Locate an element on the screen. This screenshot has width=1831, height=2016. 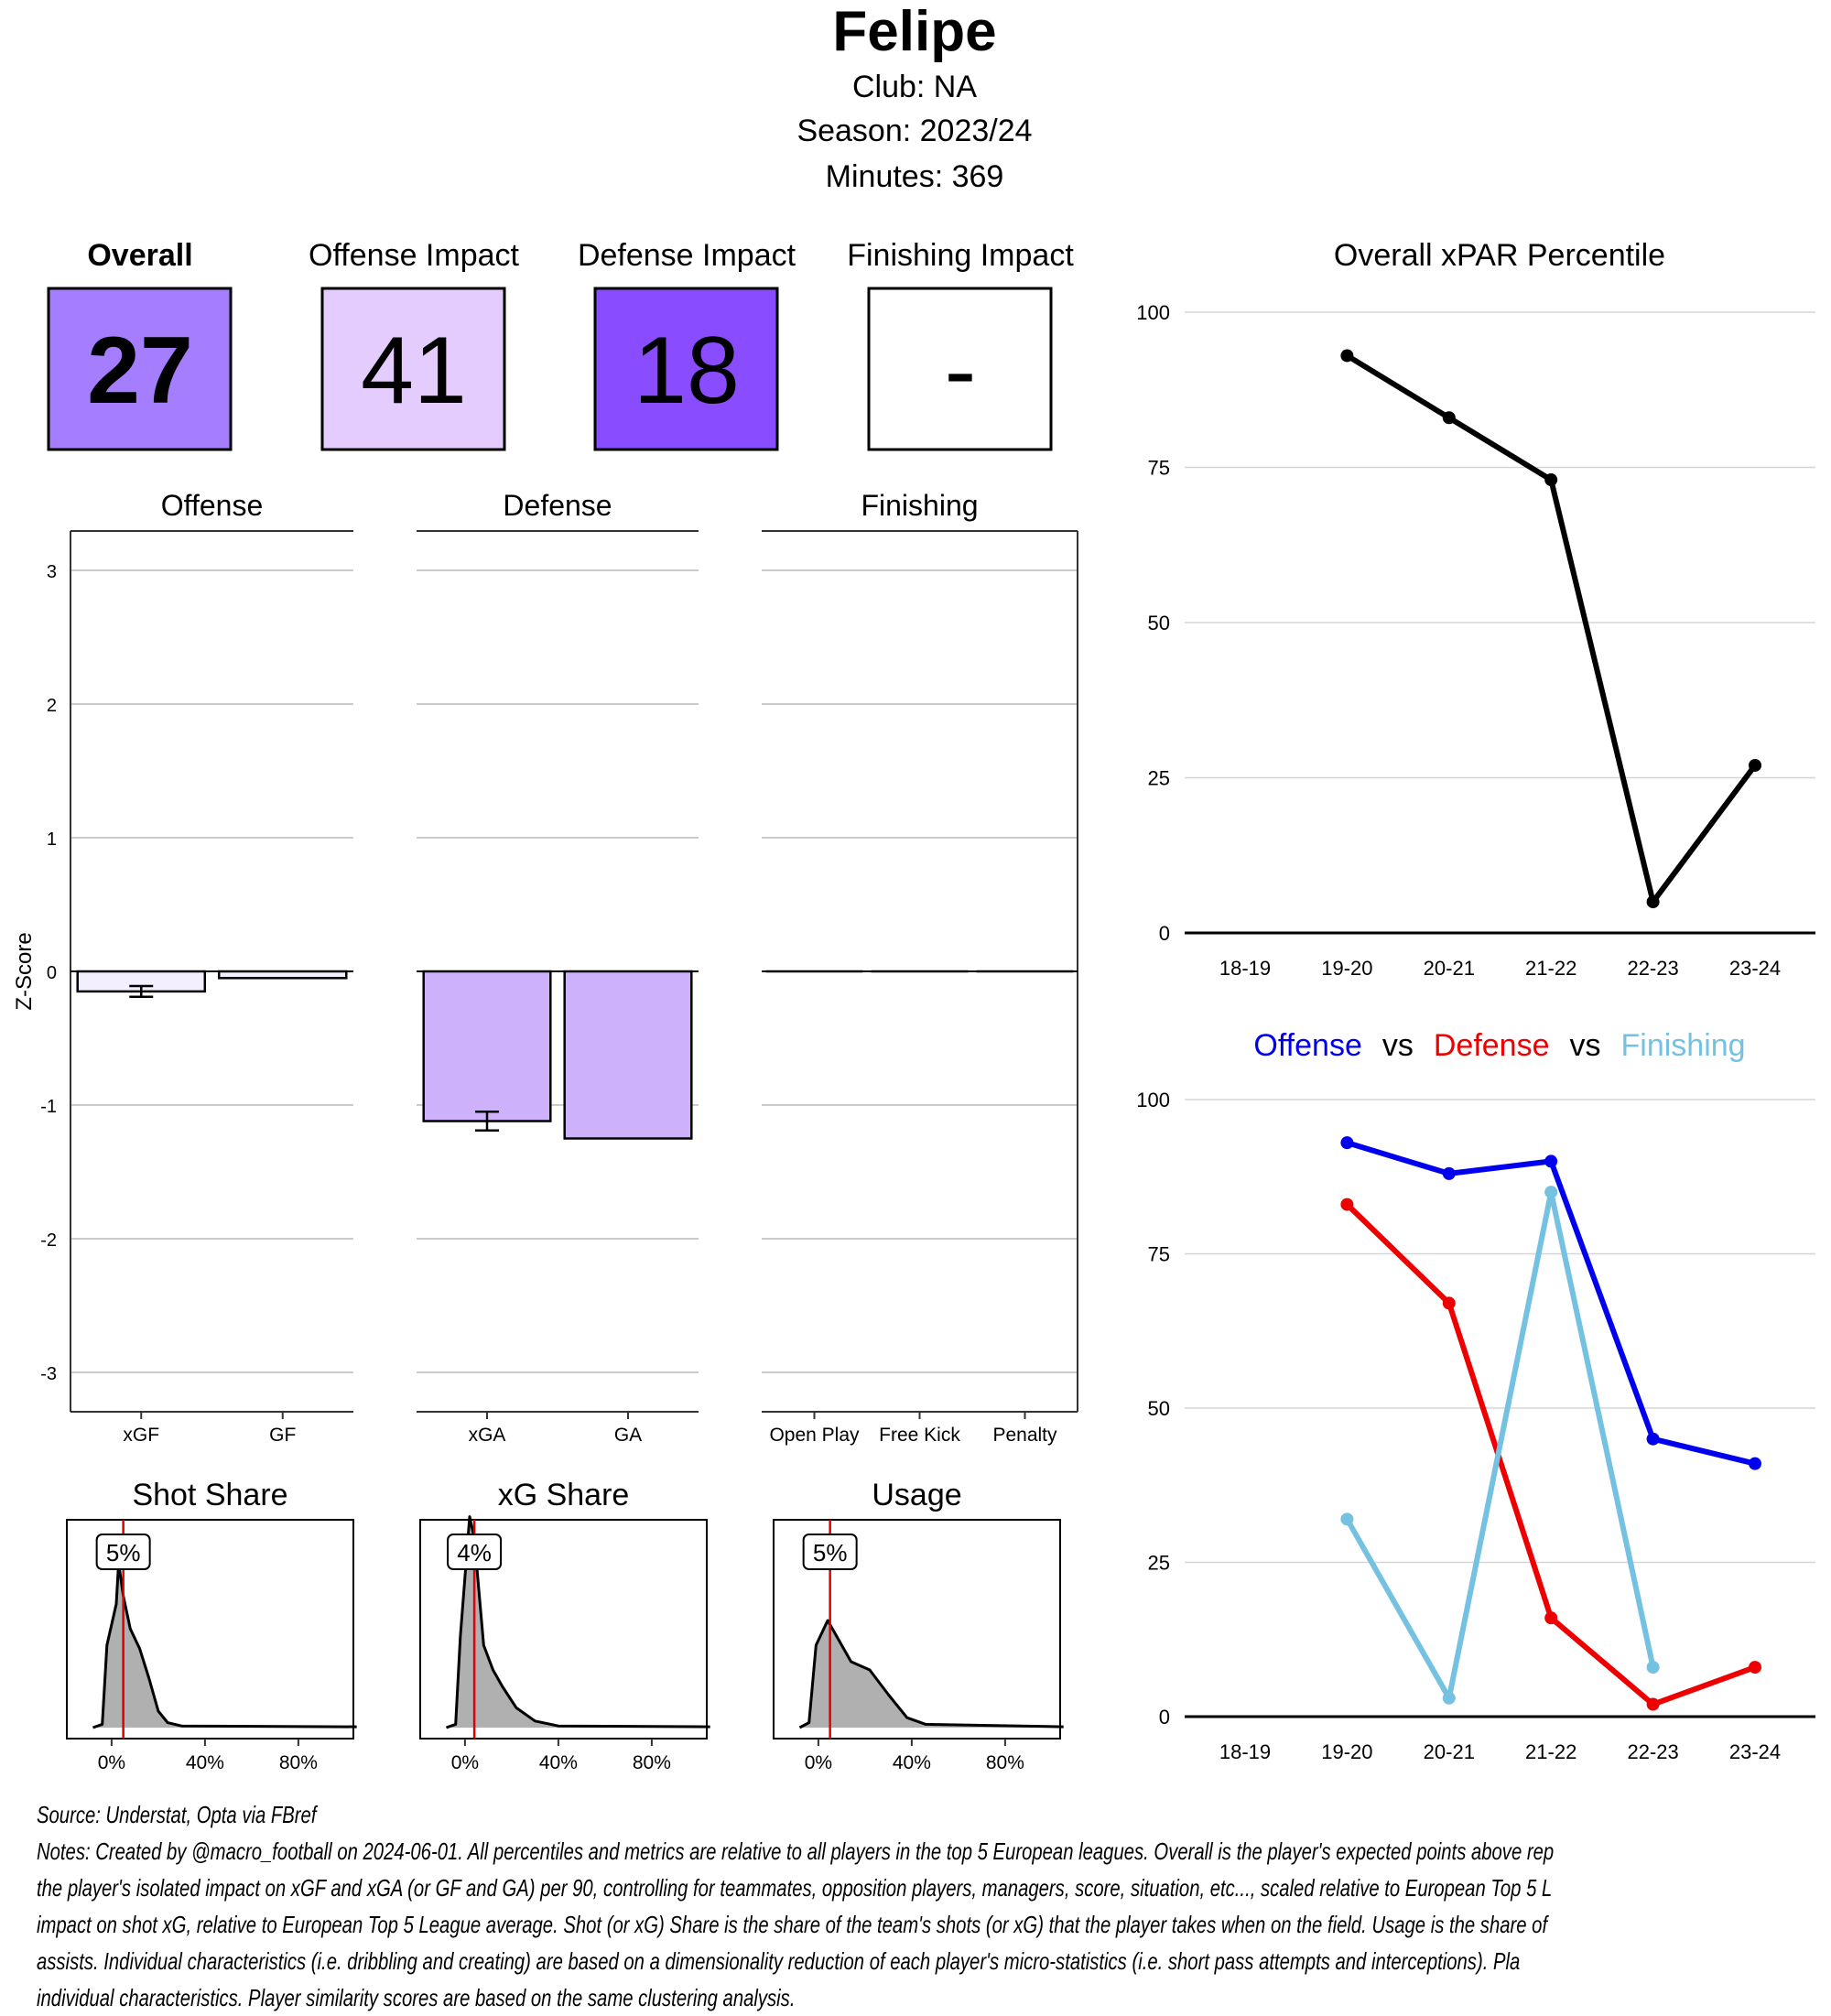
y-tick-label: 25 is located at coordinates (1159, 778).